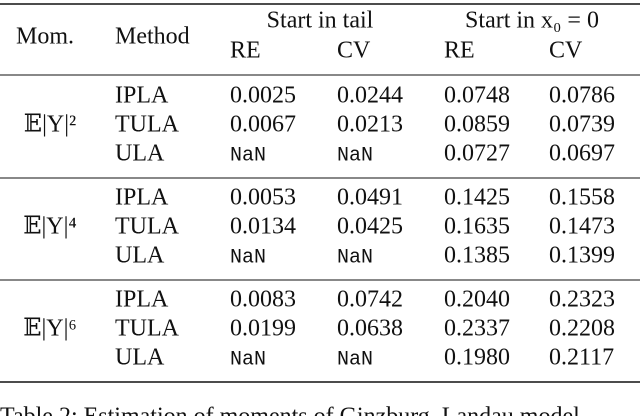 The width and height of the screenshot is (640, 416). Describe the element at coordinates (263, 125) in the screenshot. I see `cell: 0.0067` at that location.